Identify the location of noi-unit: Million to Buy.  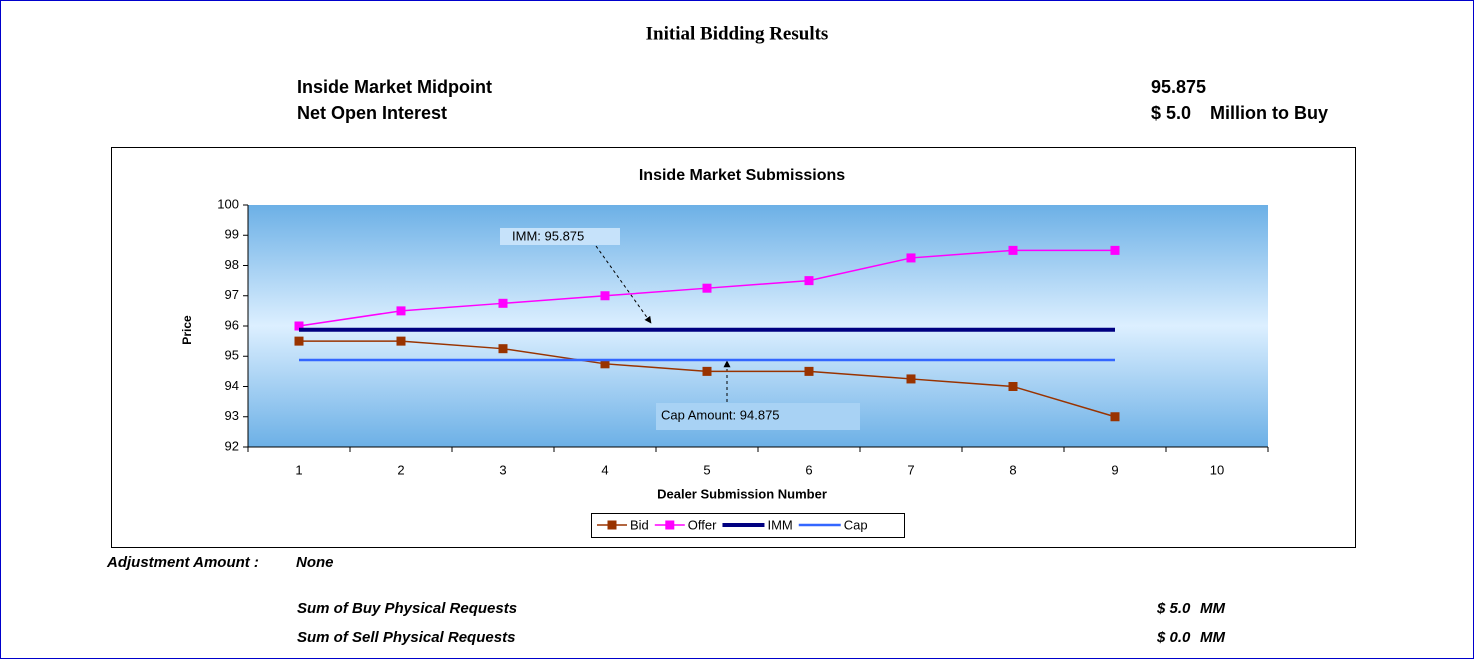
(1269, 113).